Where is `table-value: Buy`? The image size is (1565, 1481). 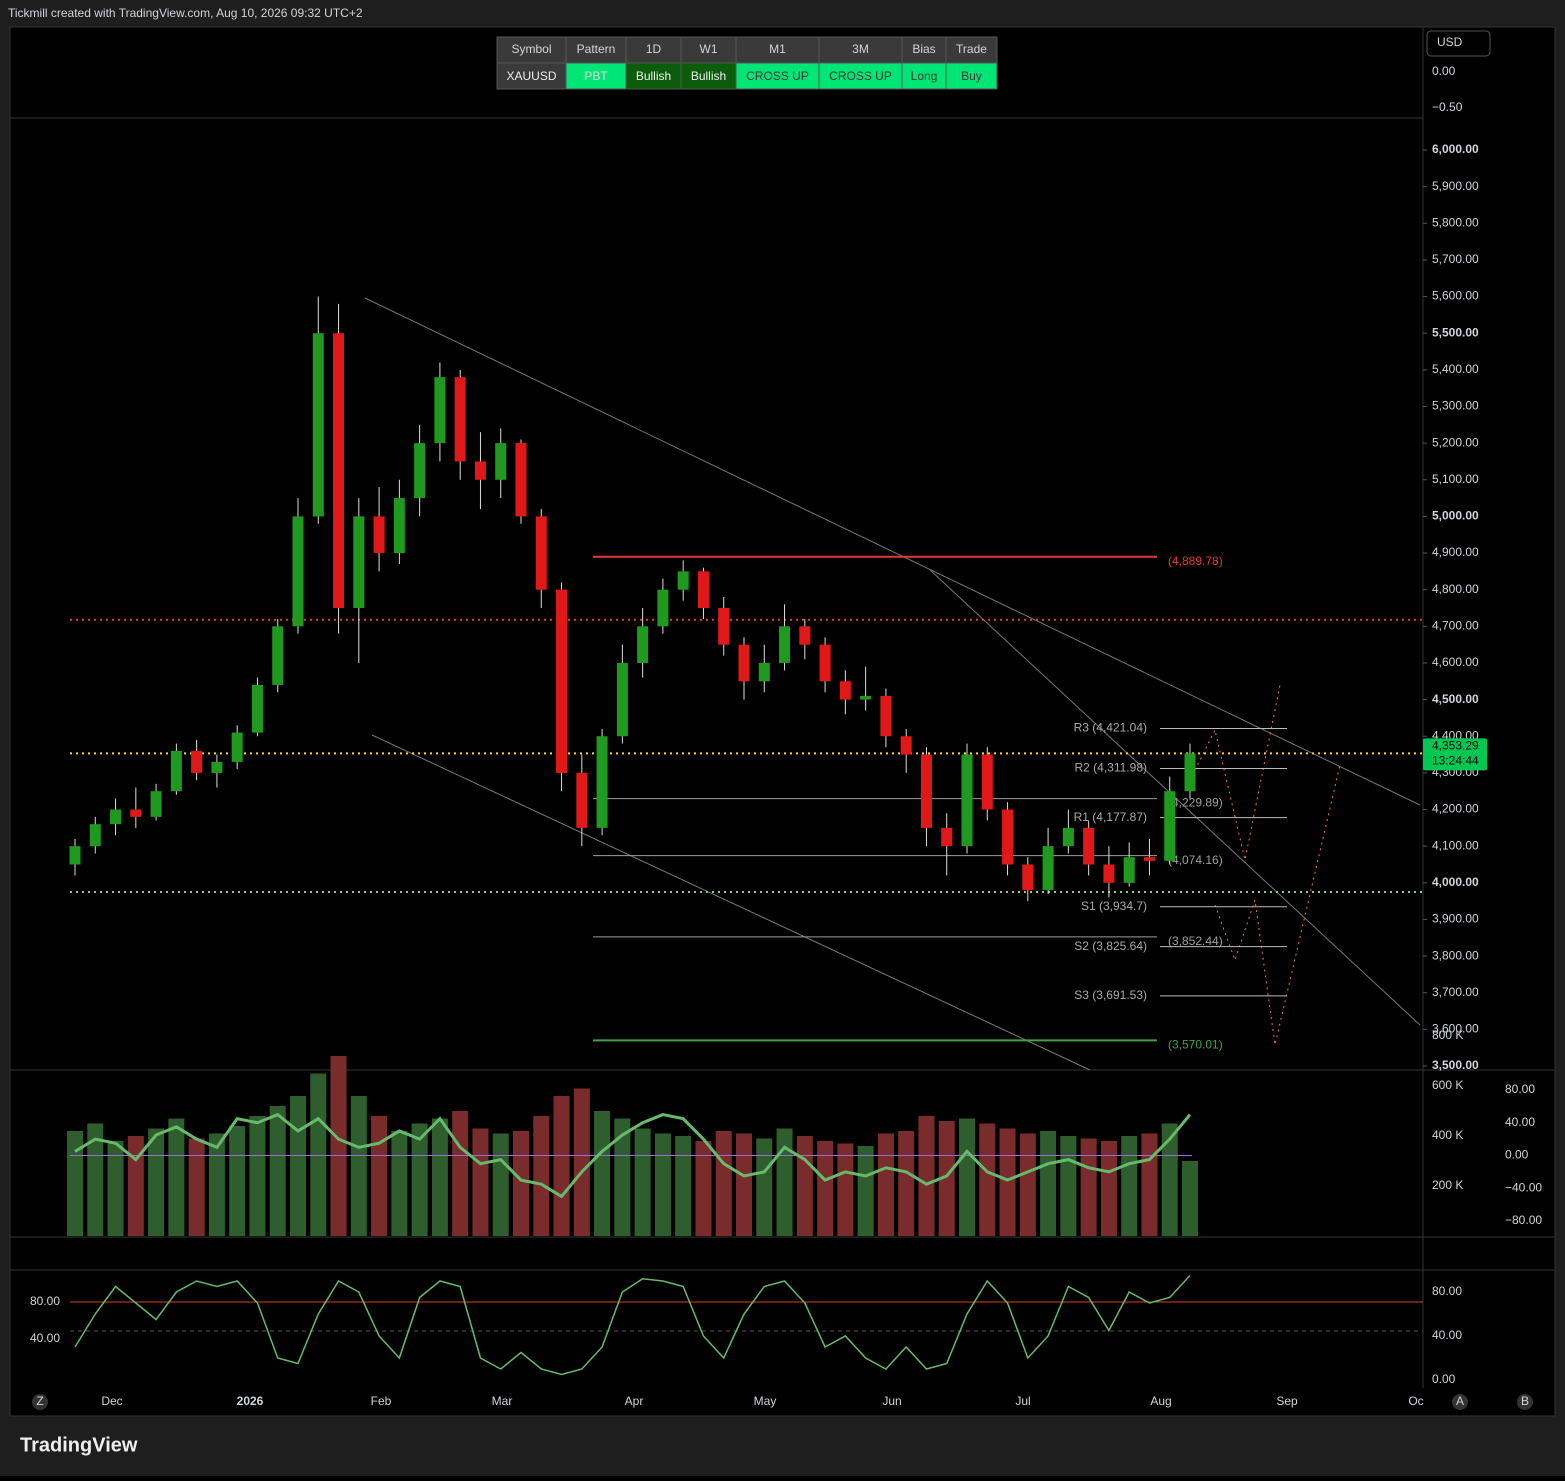 table-value: Buy is located at coordinates (971, 76).